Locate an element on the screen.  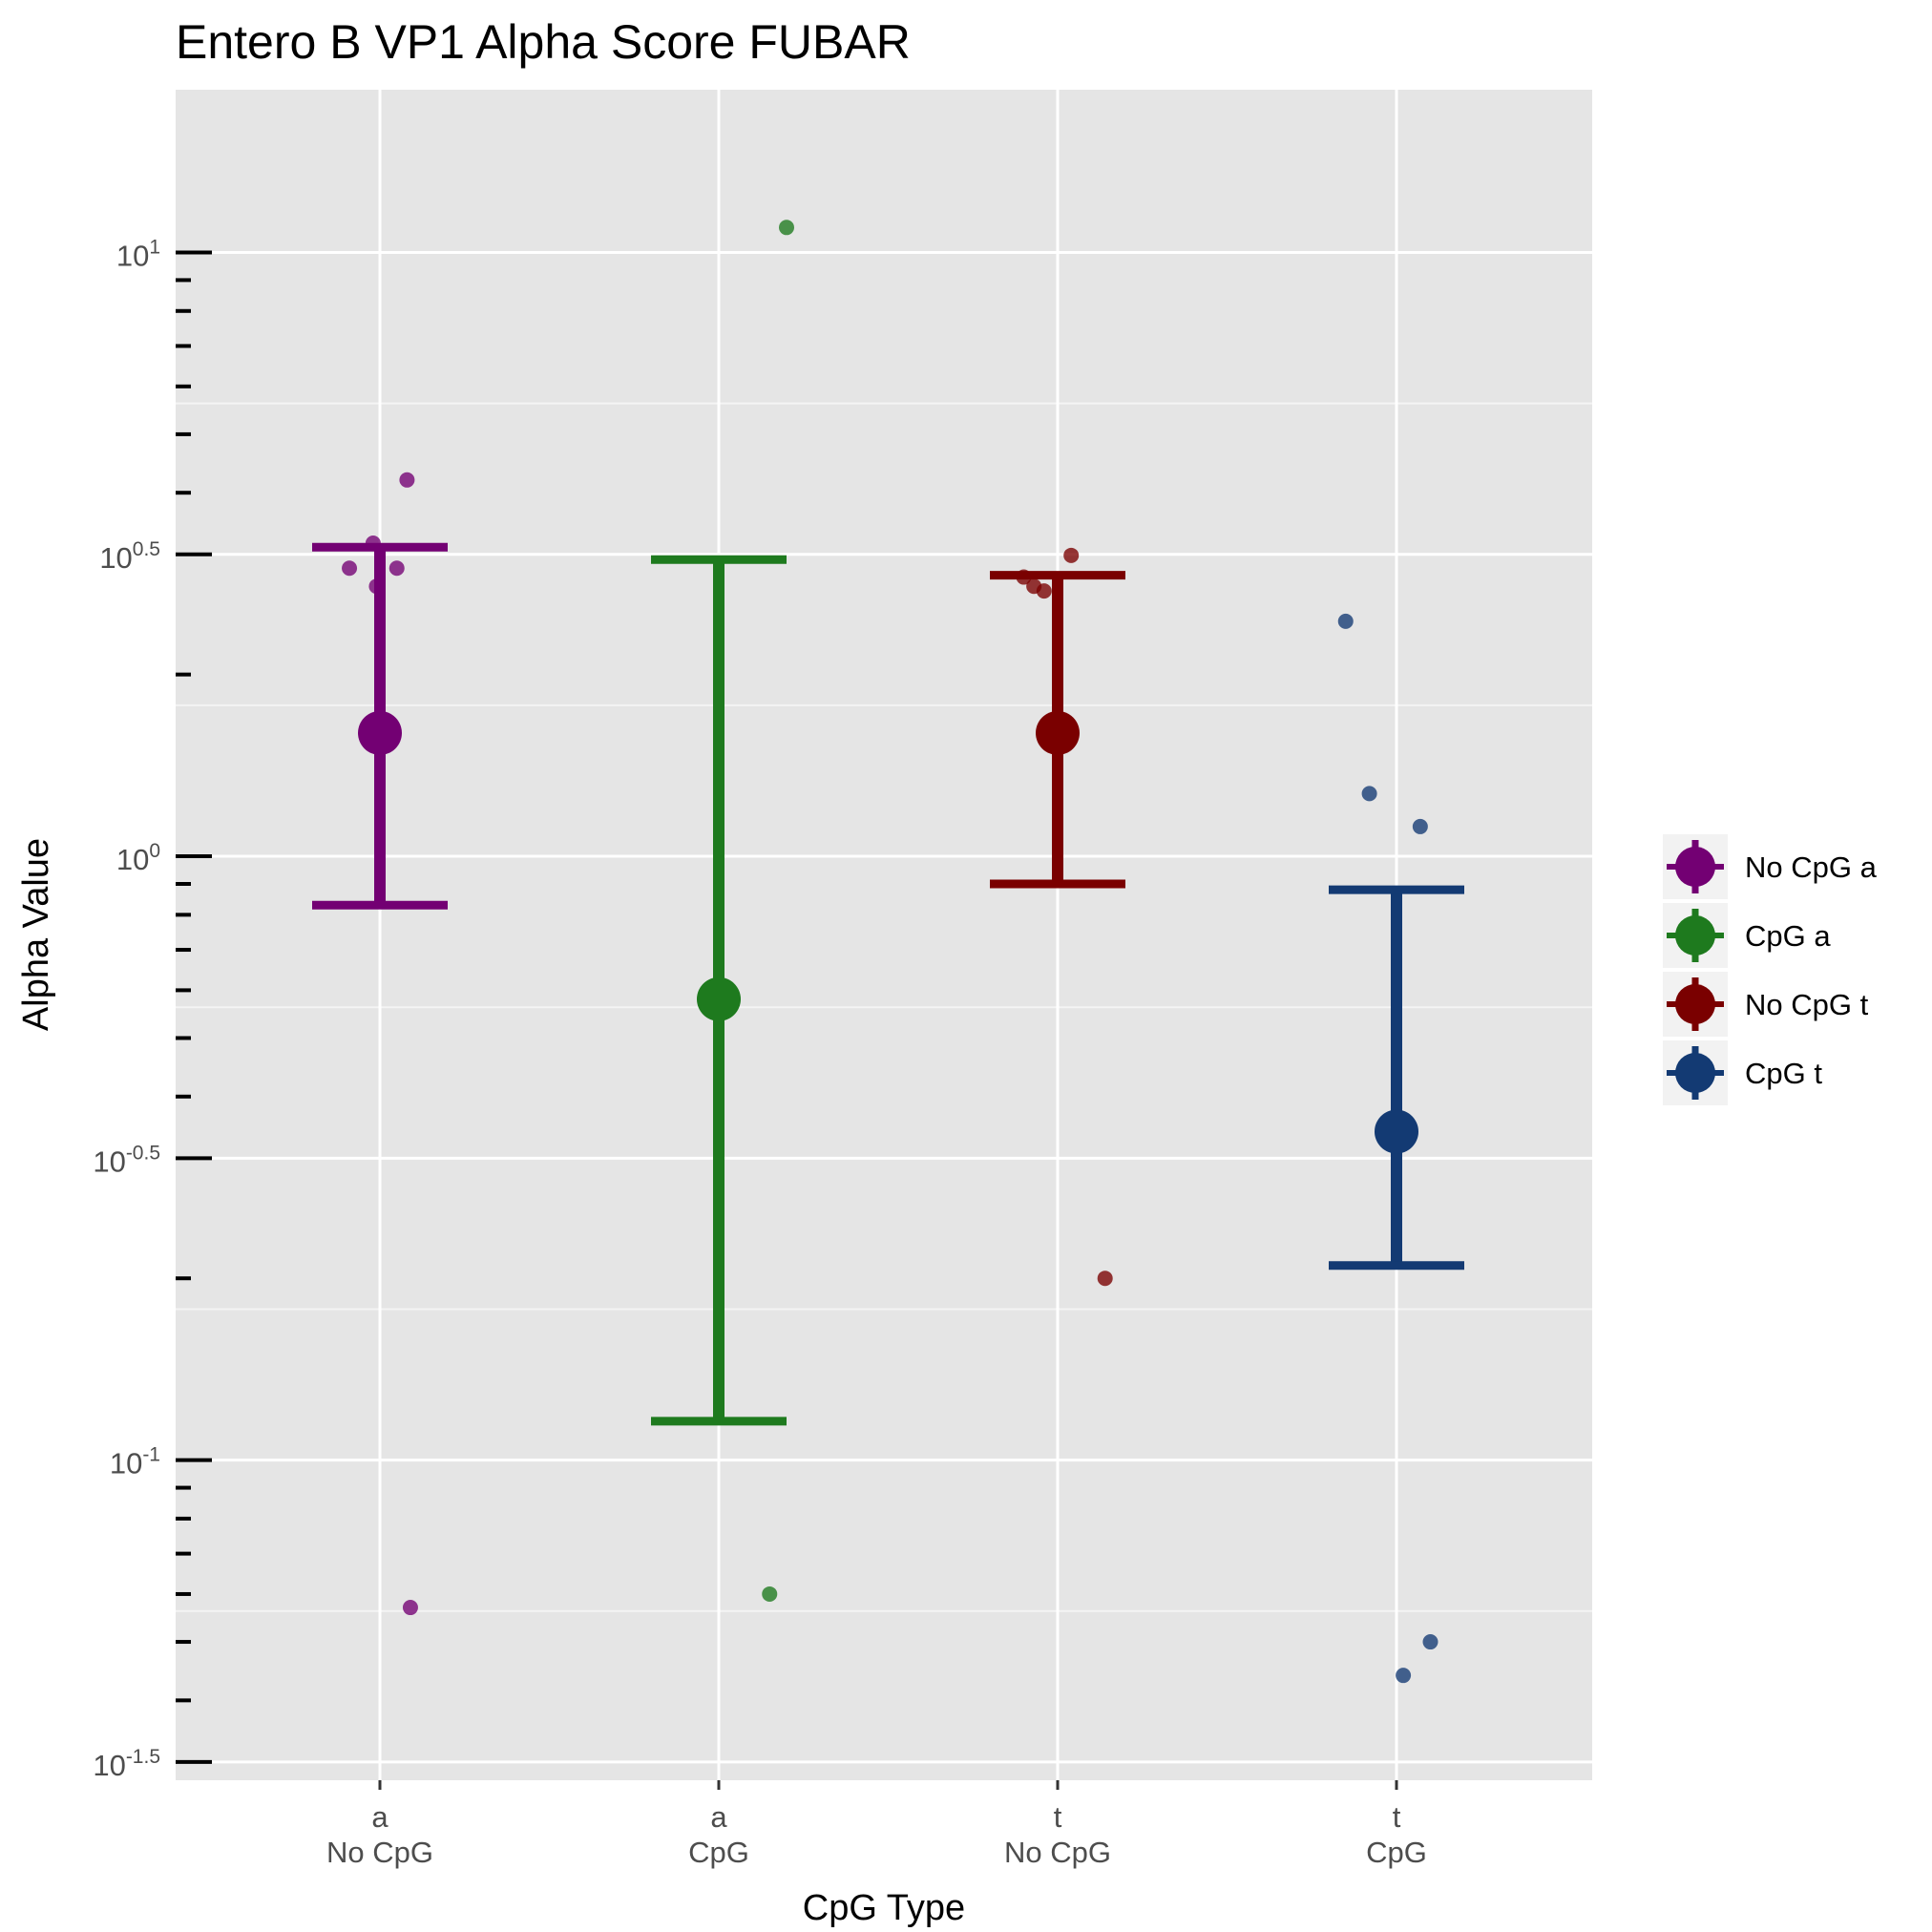
legend-label: No CpG a is located at coordinates (1812, 867).